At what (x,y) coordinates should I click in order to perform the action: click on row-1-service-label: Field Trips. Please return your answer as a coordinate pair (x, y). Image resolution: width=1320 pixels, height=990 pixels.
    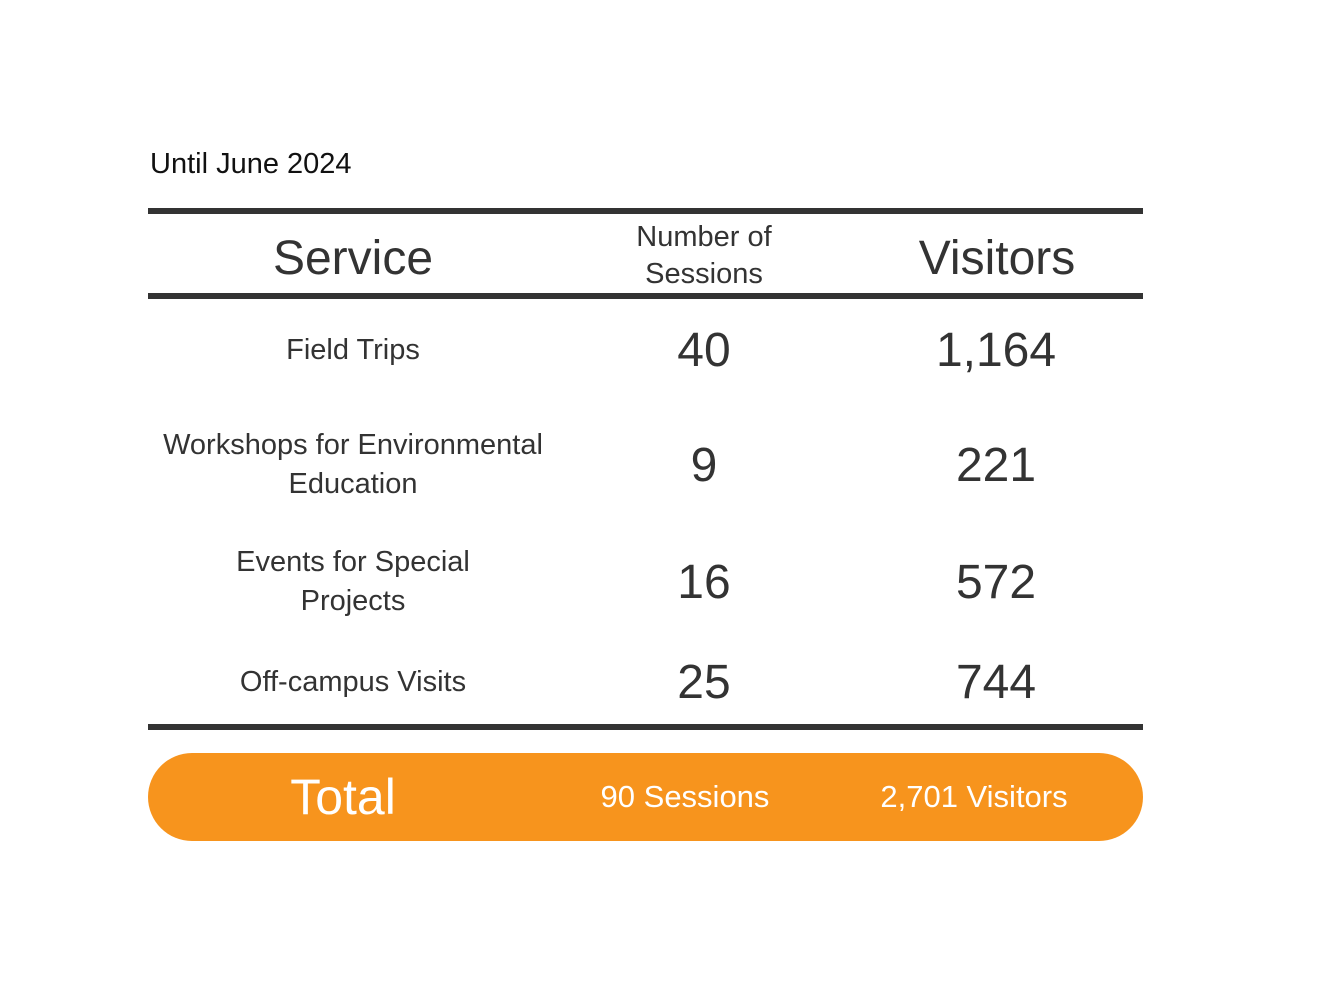
    Looking at the image, I should click on (353, 349).